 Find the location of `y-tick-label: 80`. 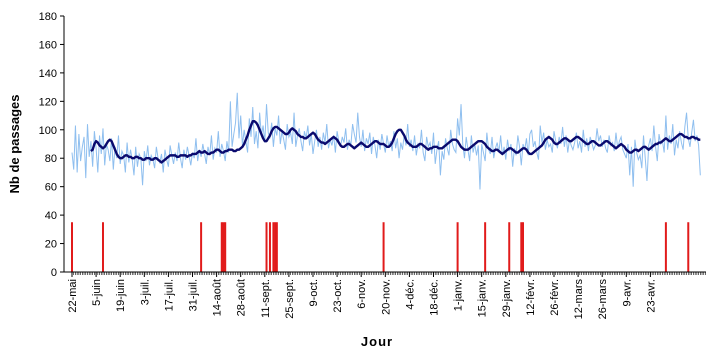

y-tick-label: 80 is located at coordinates (51, 159).